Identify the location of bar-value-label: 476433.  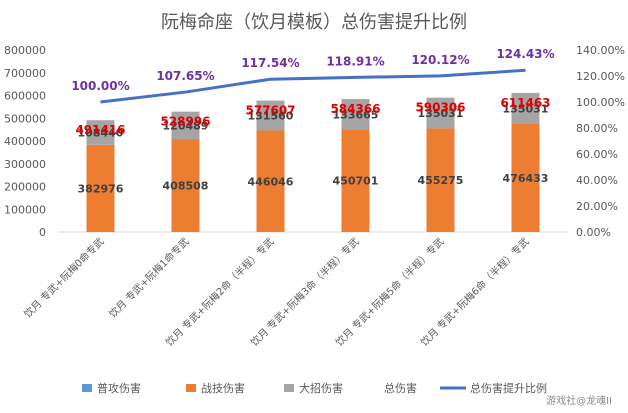
(526, 178).